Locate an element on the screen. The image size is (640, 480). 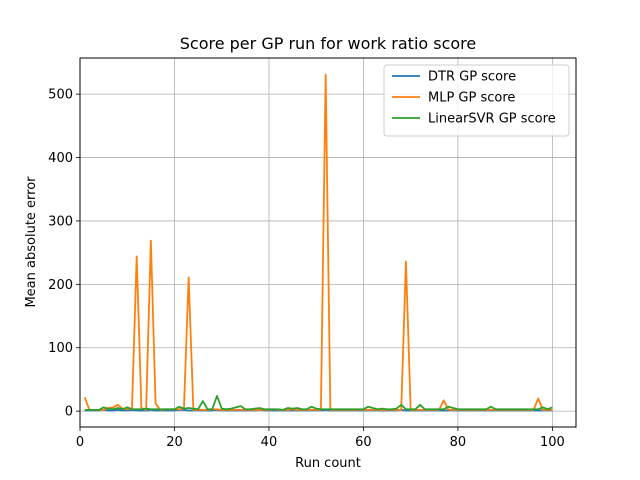
x-axis-label: Run count is located at coordinates (328, 463).